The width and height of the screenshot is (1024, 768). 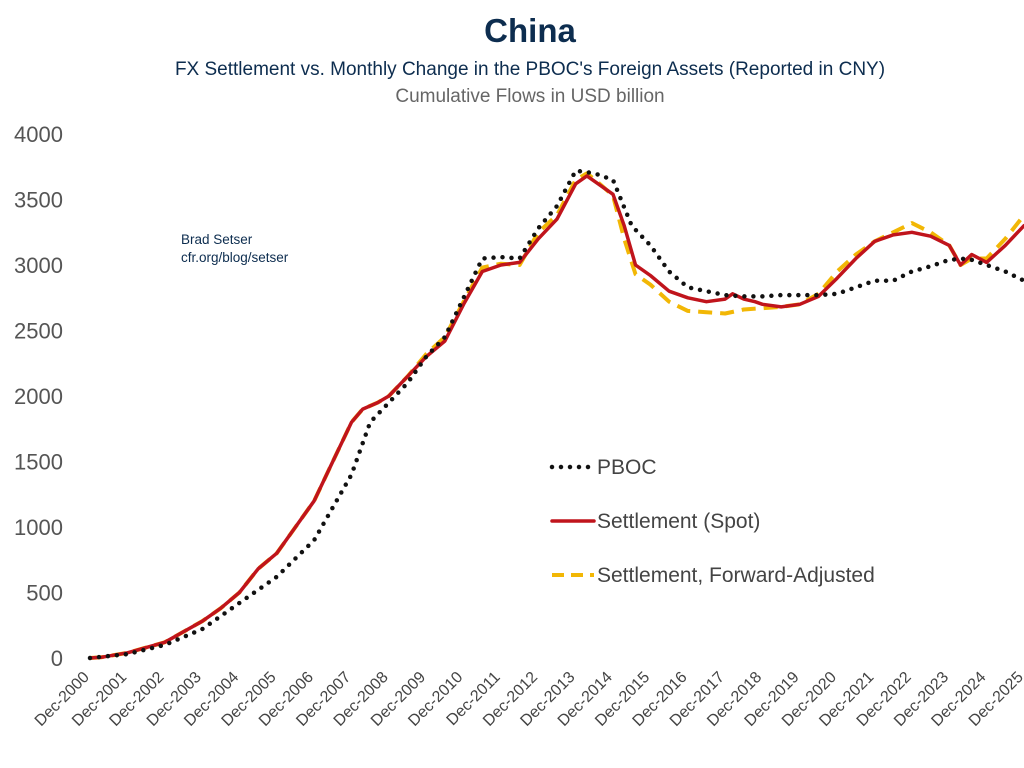 What do you see at coordinates (38, 200) in the screenshot?
I see `y-tick-label: 3500` at bounding box center [38, 200].